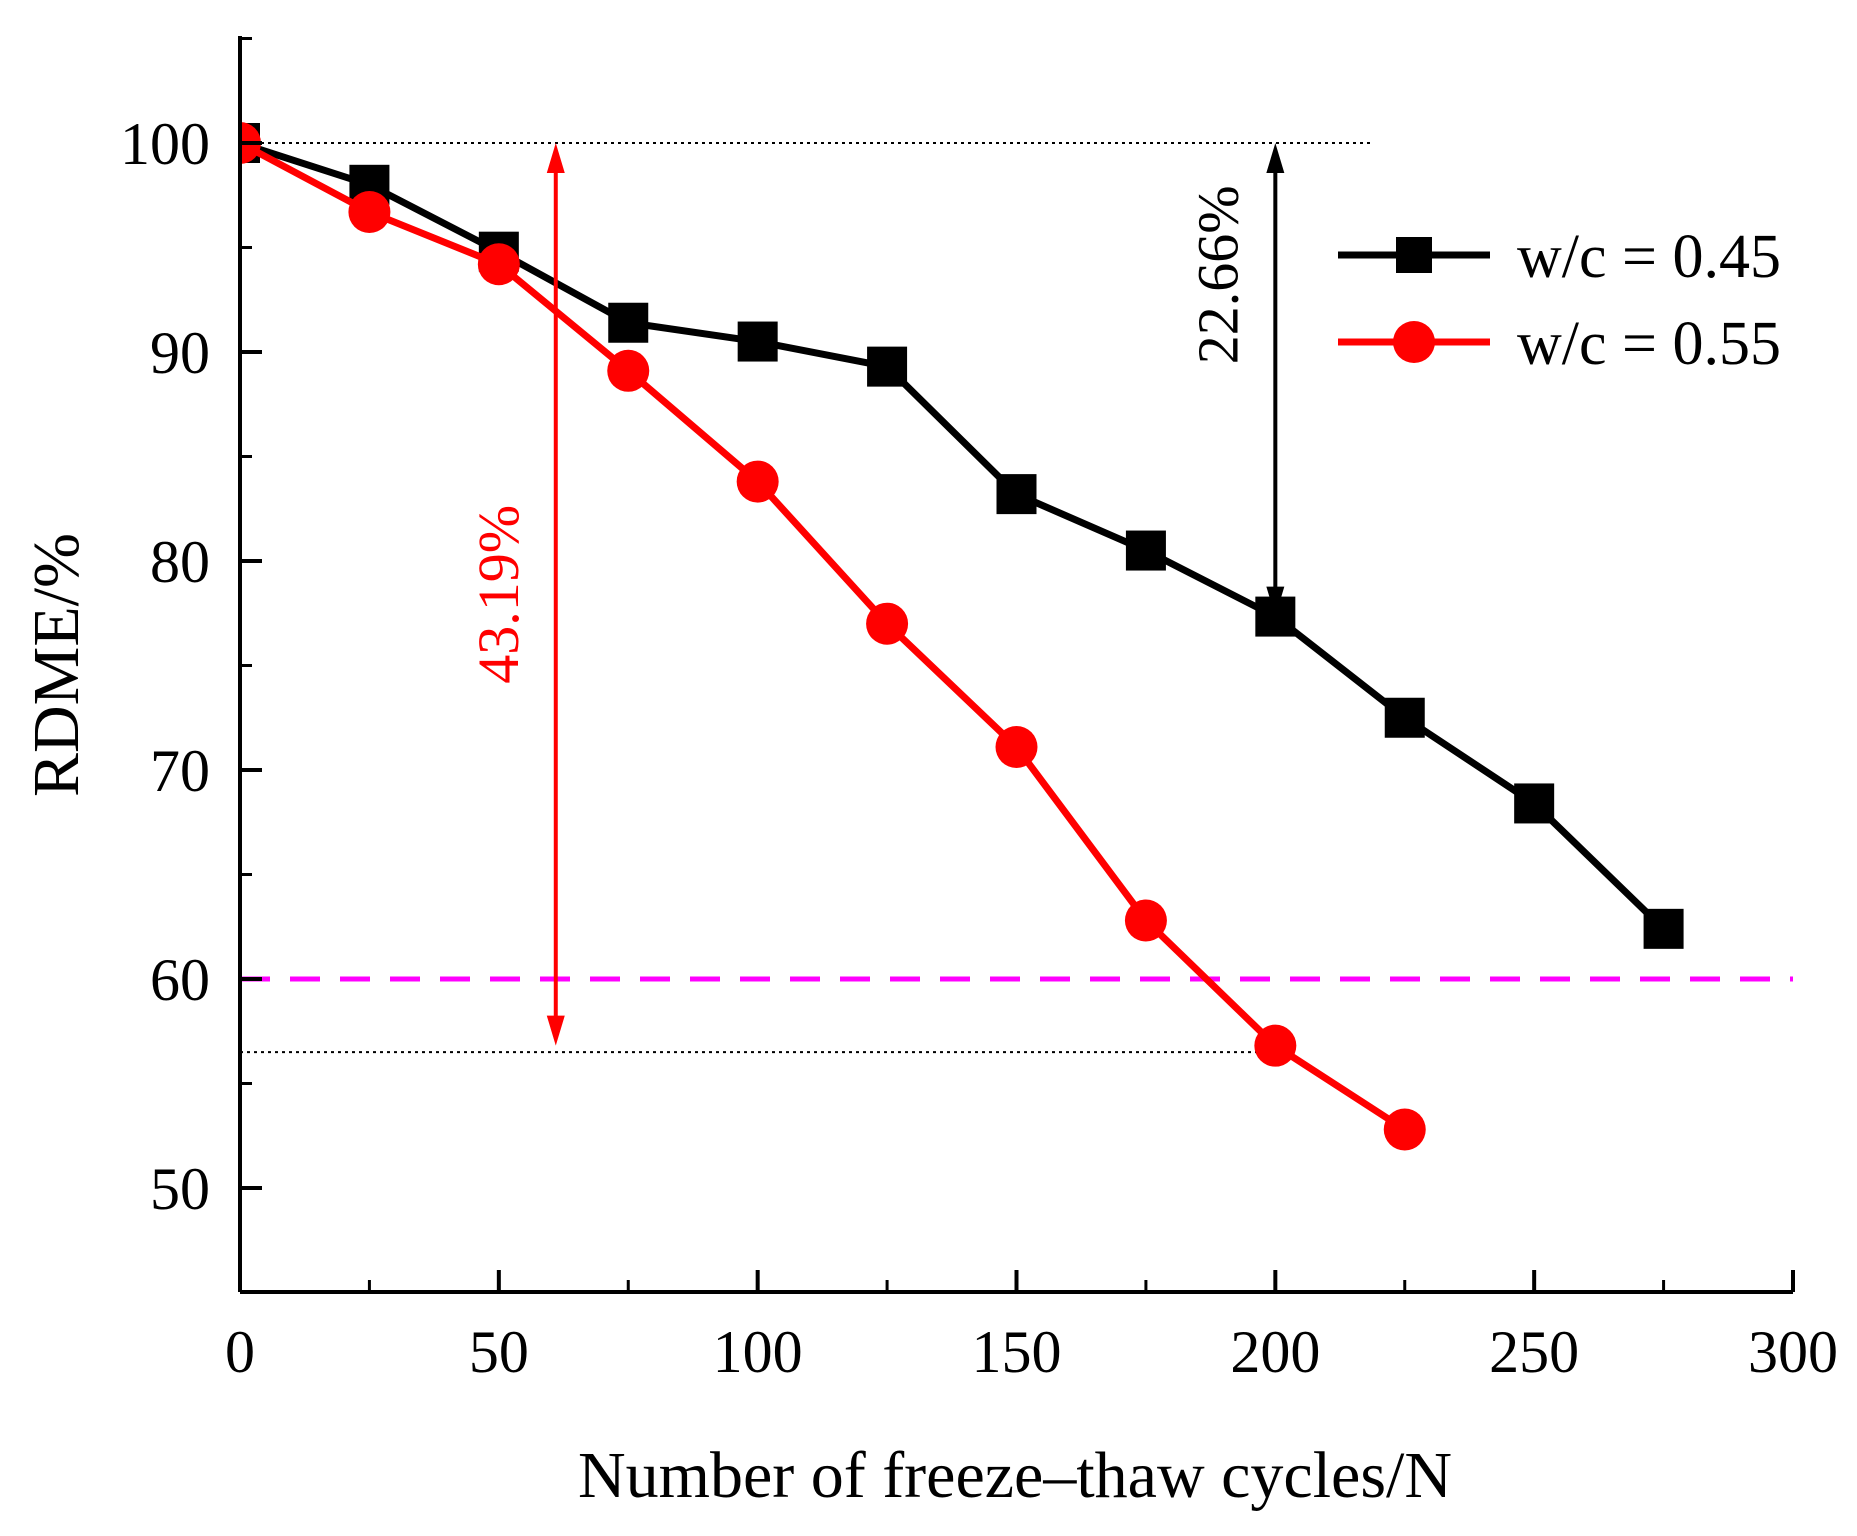  What do you see at coordinates (1414, 255) in the screenshot?
I see `legend-marker-square` at bounding box center [1414, 255].